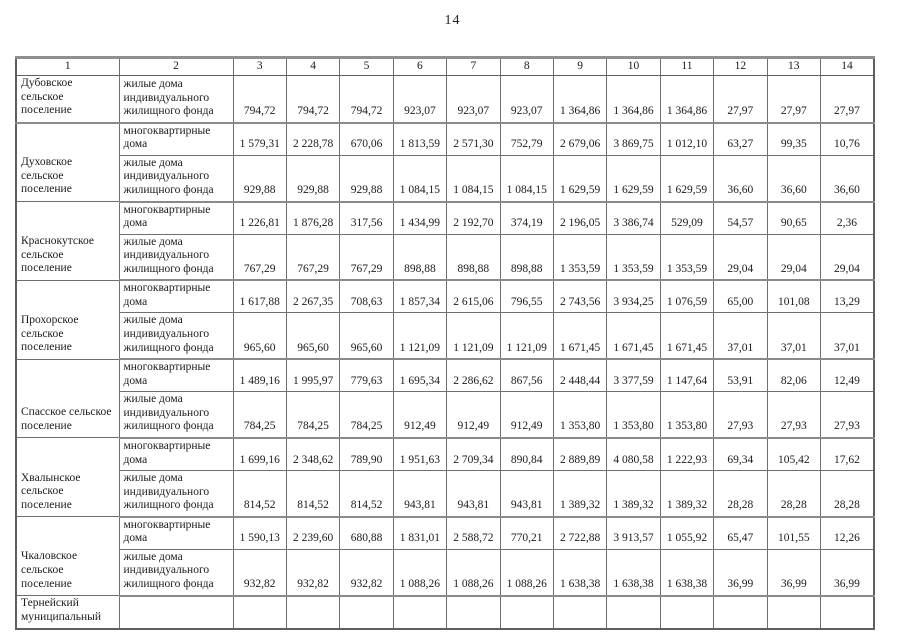  What do you see at coordinates (259, 66) in the screenshot?
I see `column-number-header: 3` at bounding box center [259, 66].